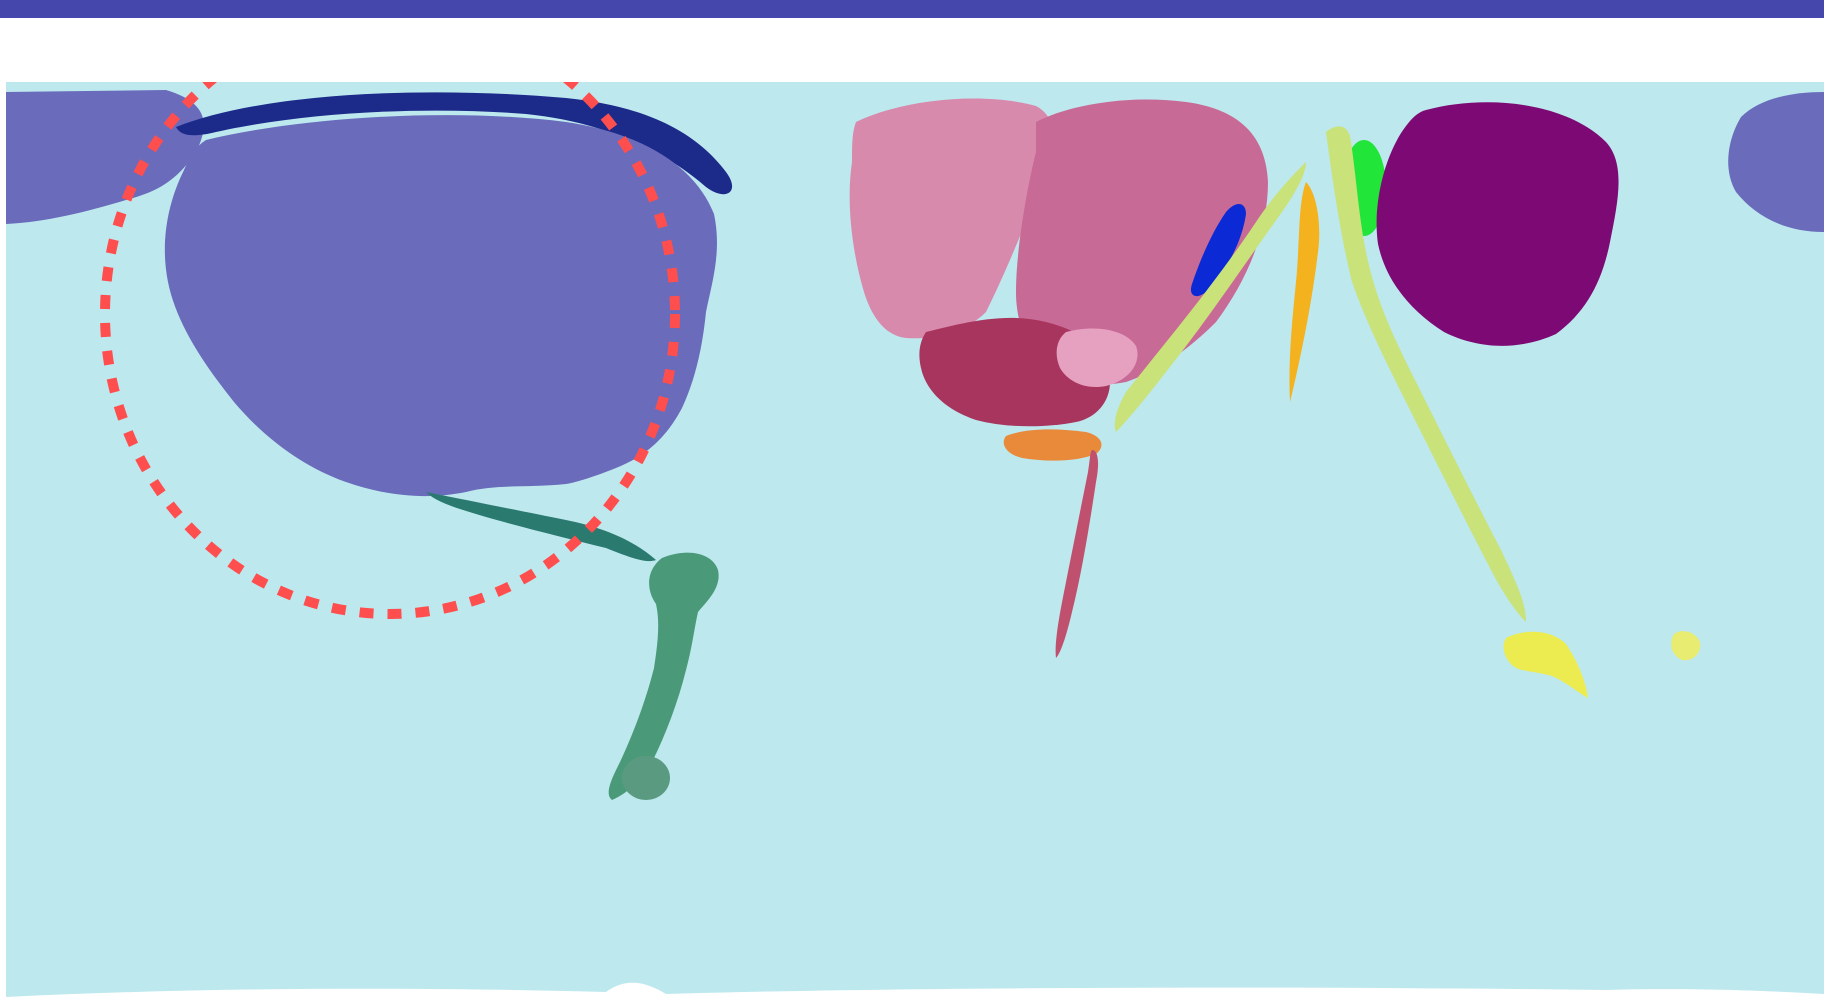  Describe the element at coordinates (541, 527) in the screenshot. I see `region-central-america` at that location.